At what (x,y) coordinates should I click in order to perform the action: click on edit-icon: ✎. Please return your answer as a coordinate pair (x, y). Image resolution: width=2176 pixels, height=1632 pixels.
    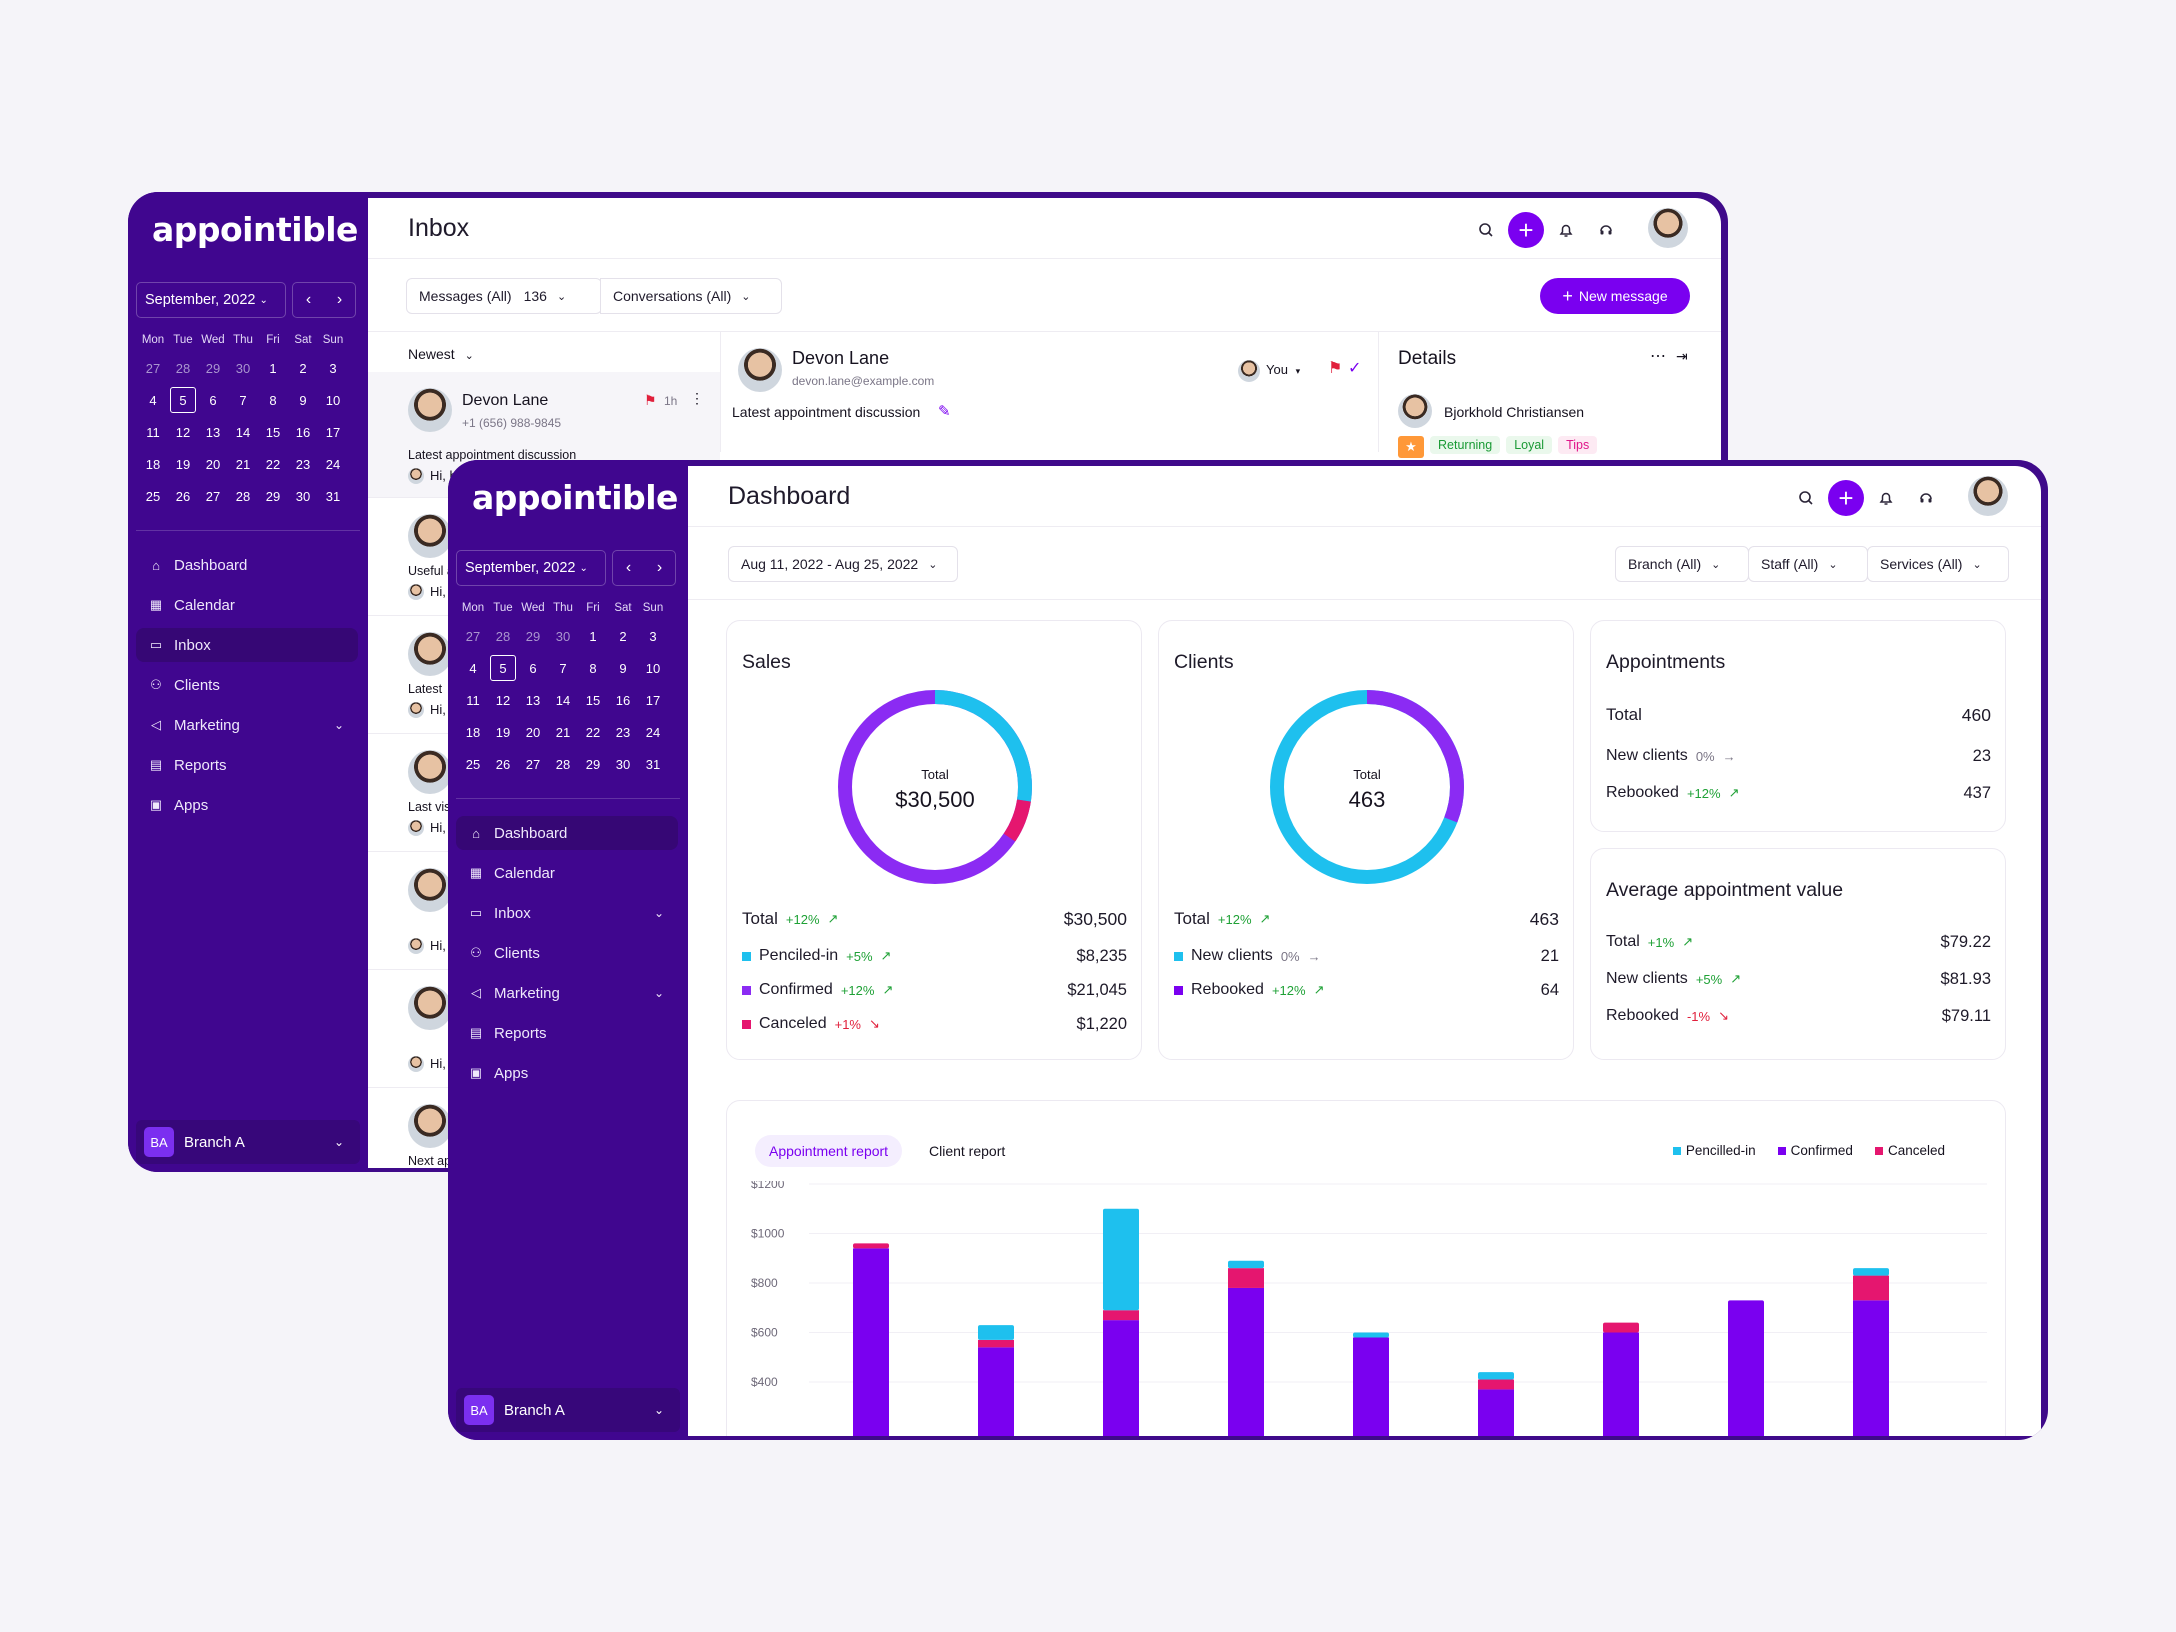
    Looking at the image, I should click on (944, 411).